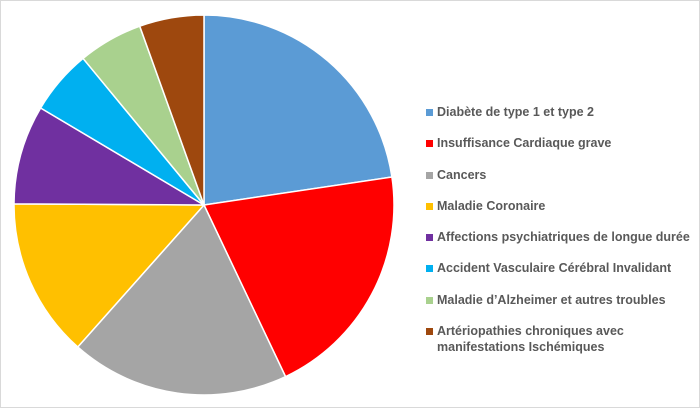  Describe the element at coordinates (491, 205) in the screenshot. I see `legend-label-3: Maladie Coronaire` at that location.